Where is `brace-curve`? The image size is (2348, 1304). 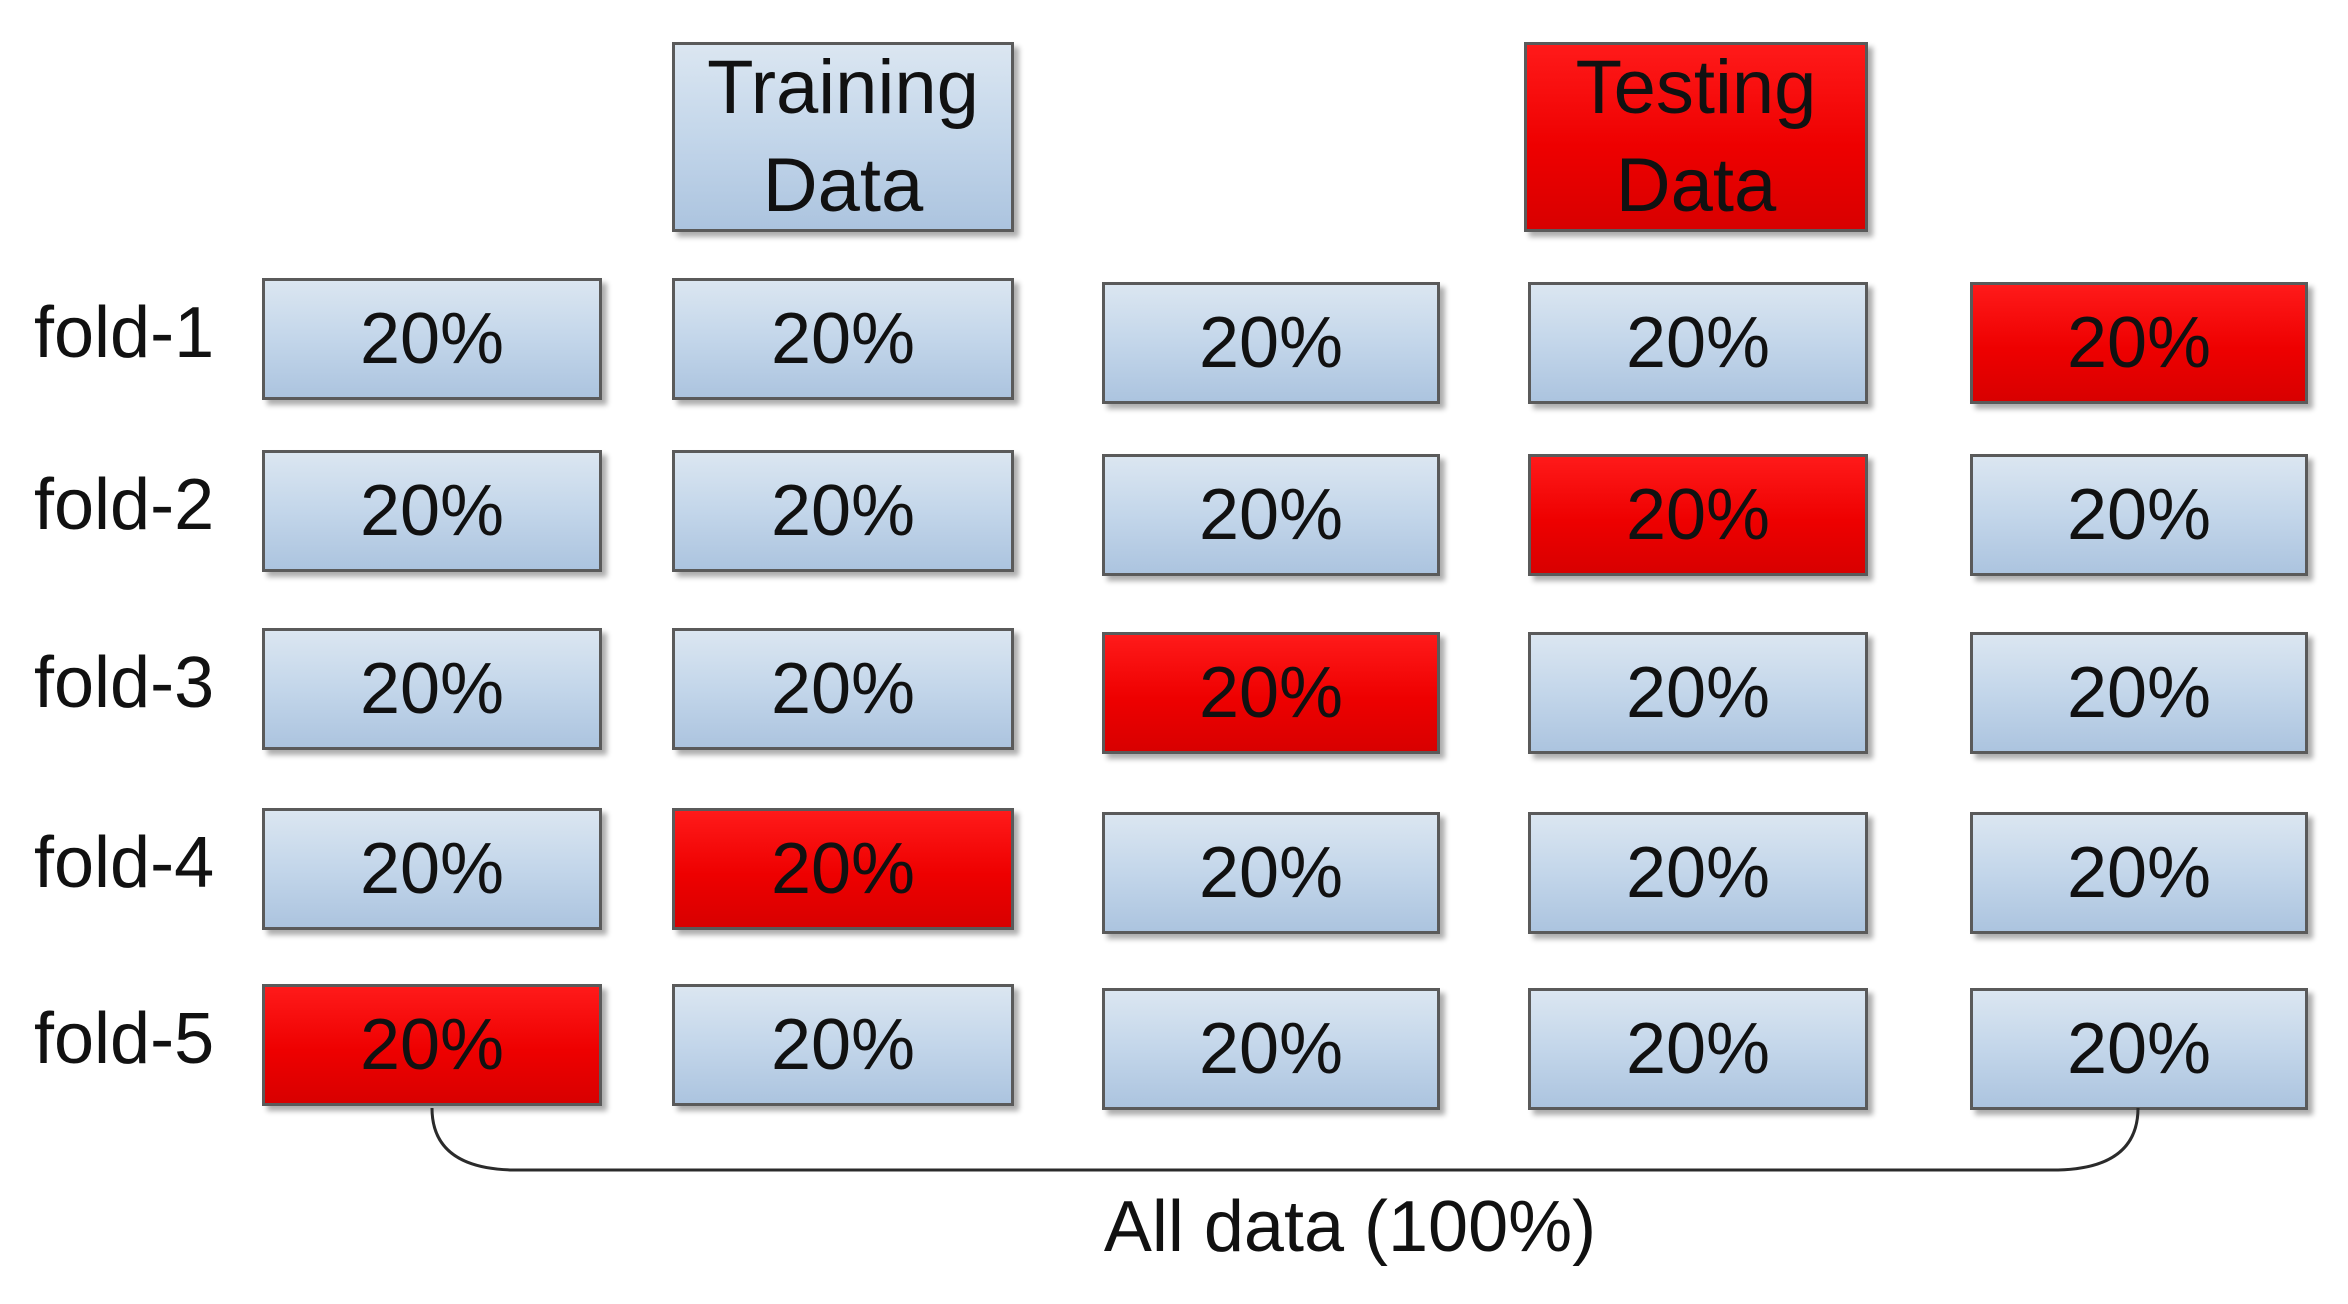 brace-curve is located at coordinates (1285, 1139).